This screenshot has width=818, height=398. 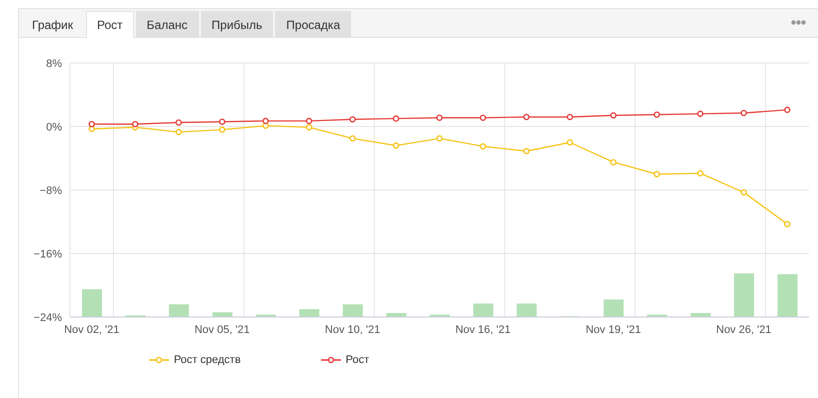 What do you see at coordinates (744, 330) in the screenshot?
I see `x-tick-label: Nov 26, '21` at bounding box center [744, 330].